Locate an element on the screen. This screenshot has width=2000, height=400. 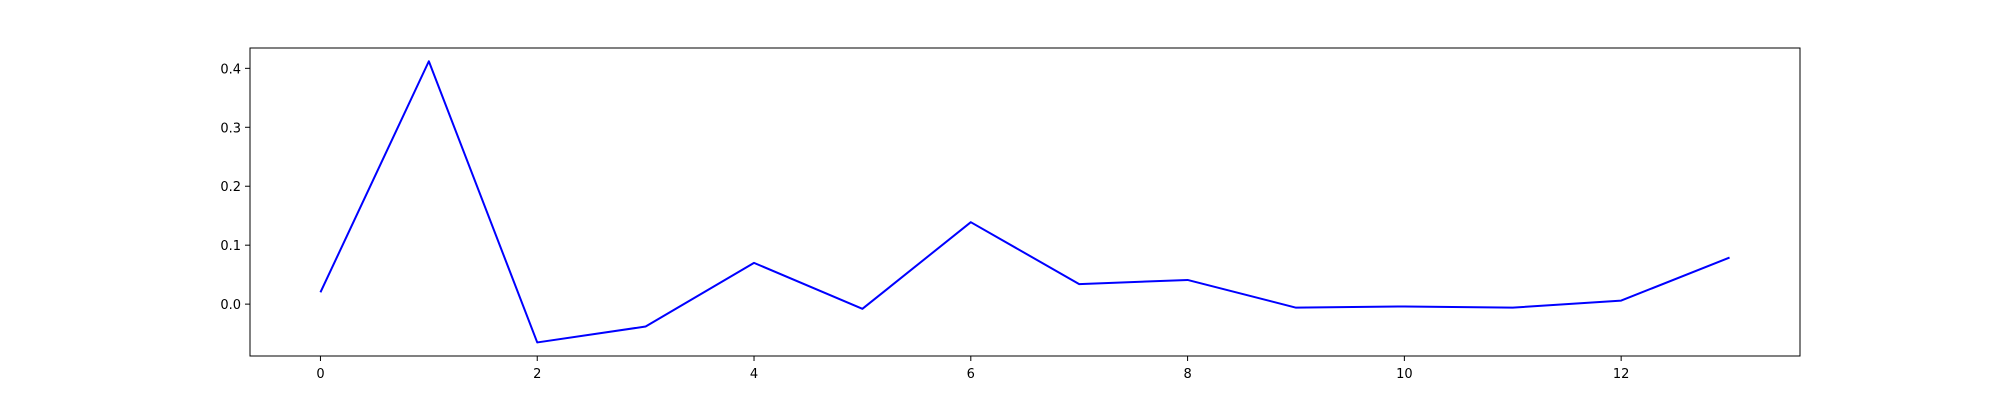
y-tick-label: 0.2 is located at coordinates (230, 187).